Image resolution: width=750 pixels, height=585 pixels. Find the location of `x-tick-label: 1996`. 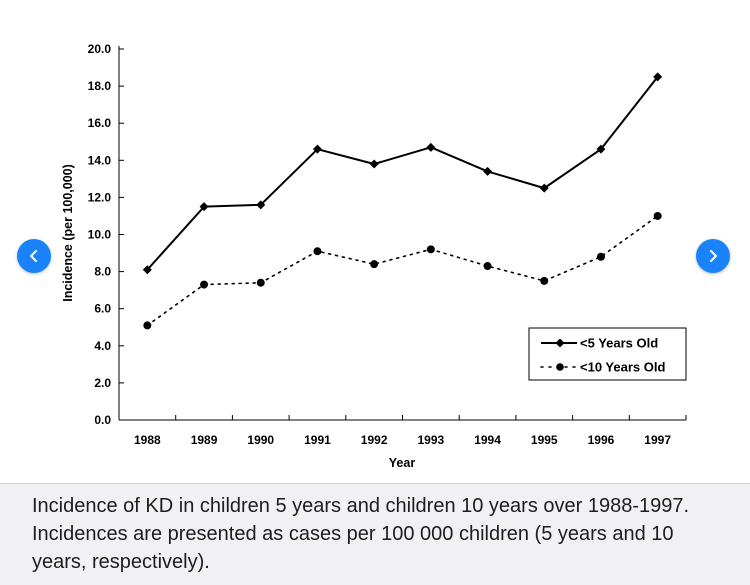

x-tick-label: 1996 is located at coordinates (601, 440).